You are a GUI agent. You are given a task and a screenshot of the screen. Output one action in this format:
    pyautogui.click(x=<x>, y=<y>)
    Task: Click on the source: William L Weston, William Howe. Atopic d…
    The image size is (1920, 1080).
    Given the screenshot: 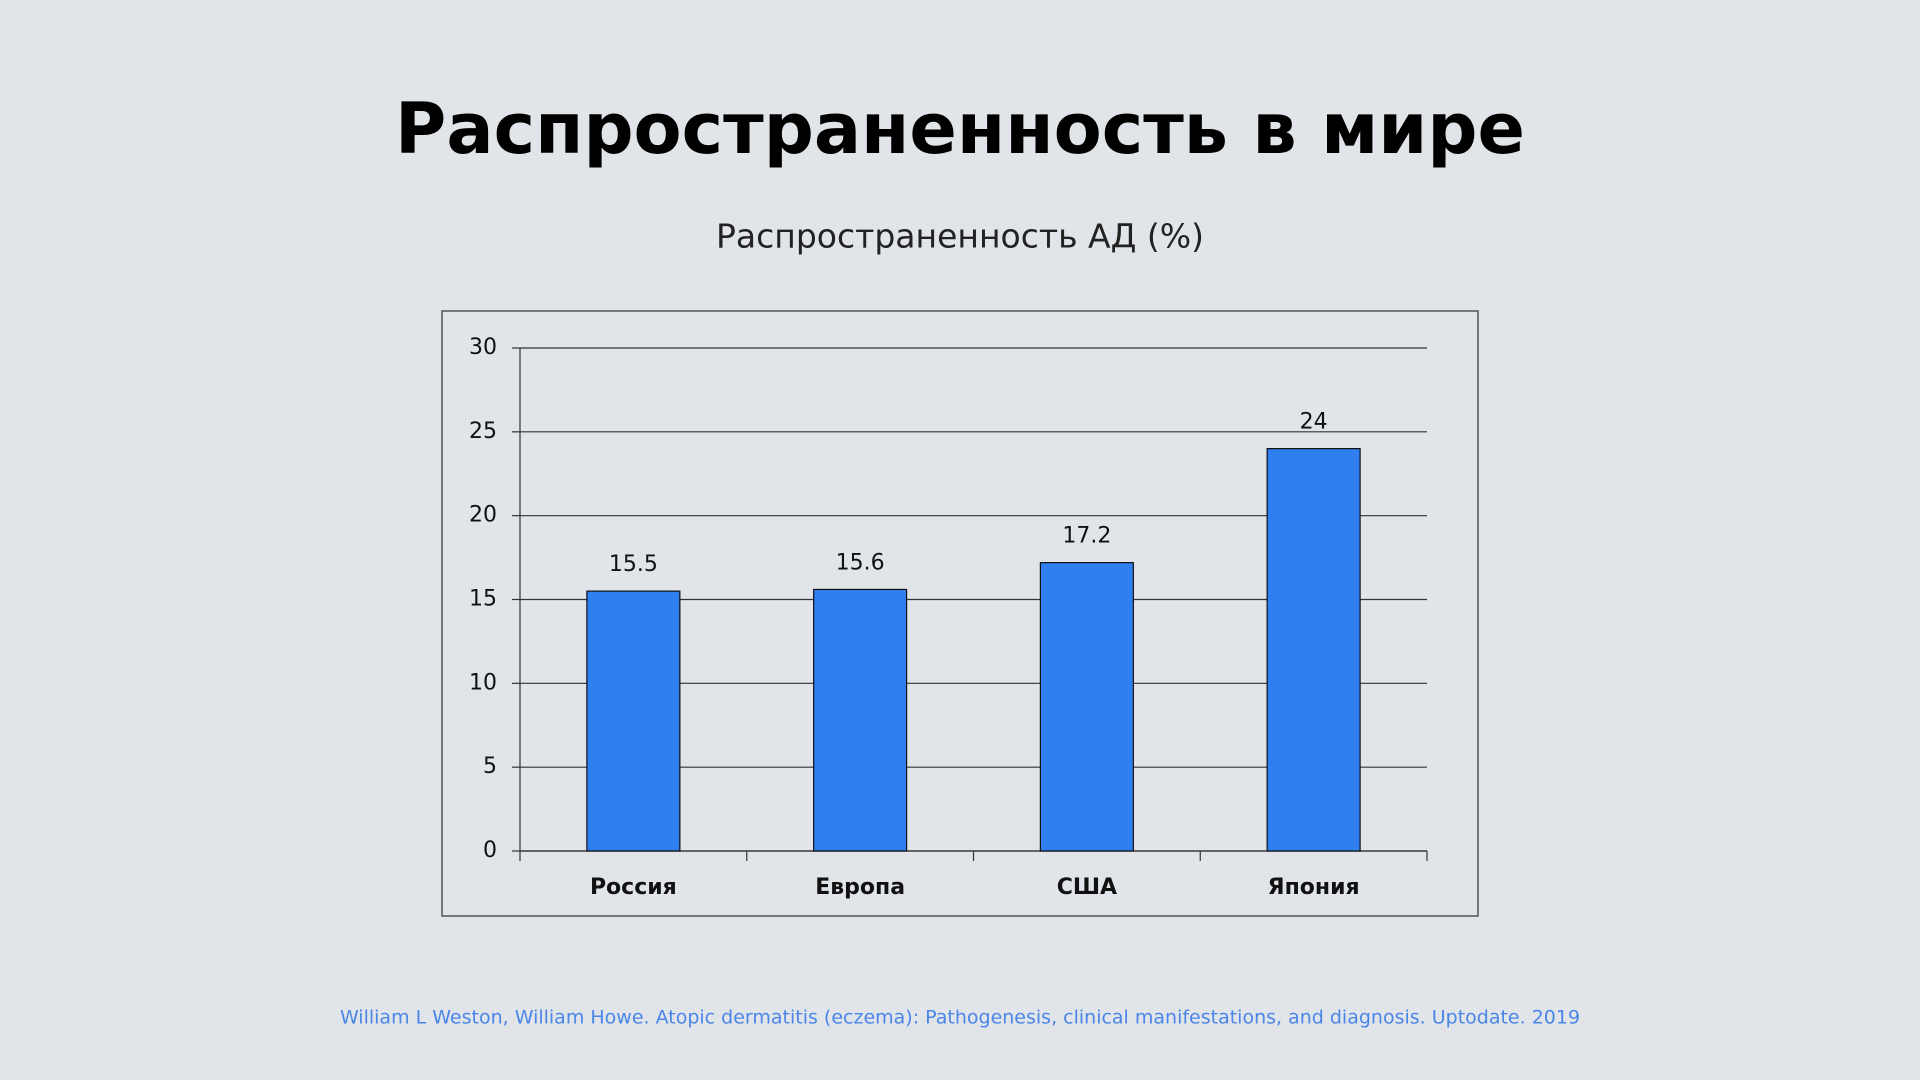 What is the action you would take?
    pyautogui.click(x=960, y=1018)
    